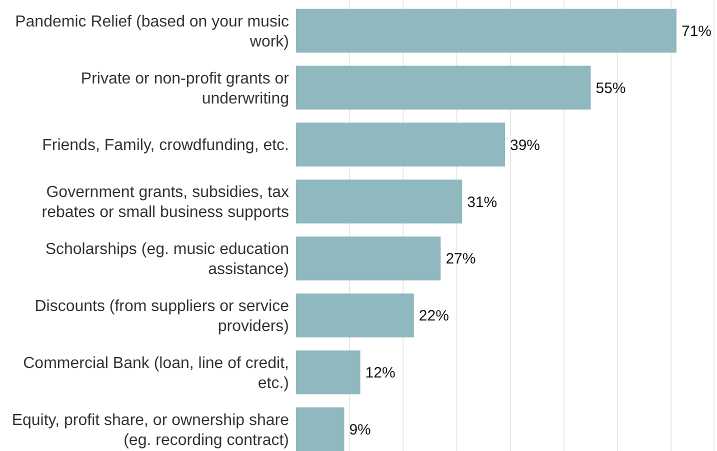 The width and height of the screenshot is (717, 451). Describe the element at coordinates (156, 373) in the screenshot. I see `y-tick-label: Commercial Bank (loan, line of credit, etc.)` at that location.